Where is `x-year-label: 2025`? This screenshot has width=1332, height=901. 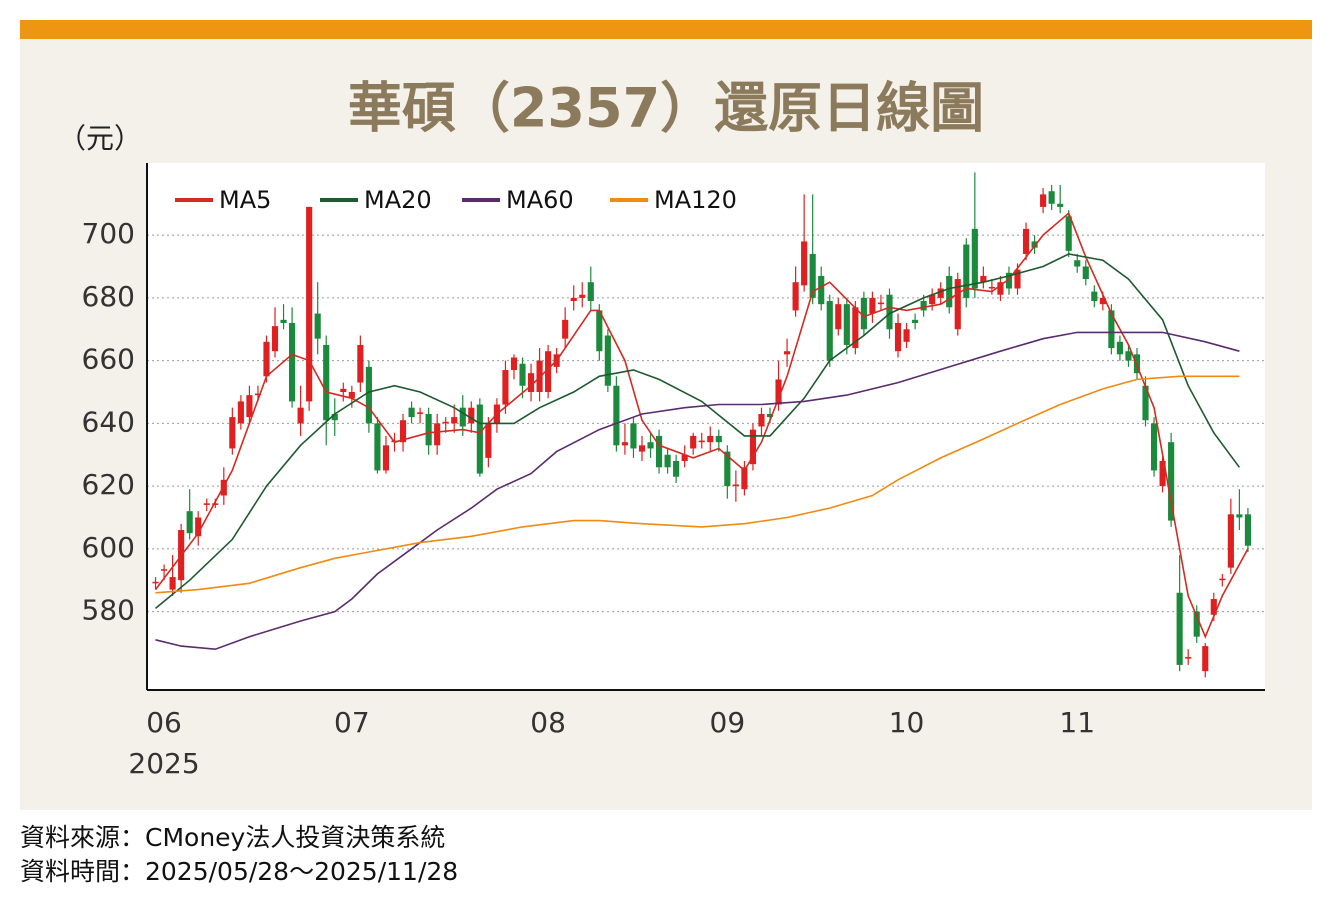
x-year-label: 2025 is located at coordinates (163, 763).